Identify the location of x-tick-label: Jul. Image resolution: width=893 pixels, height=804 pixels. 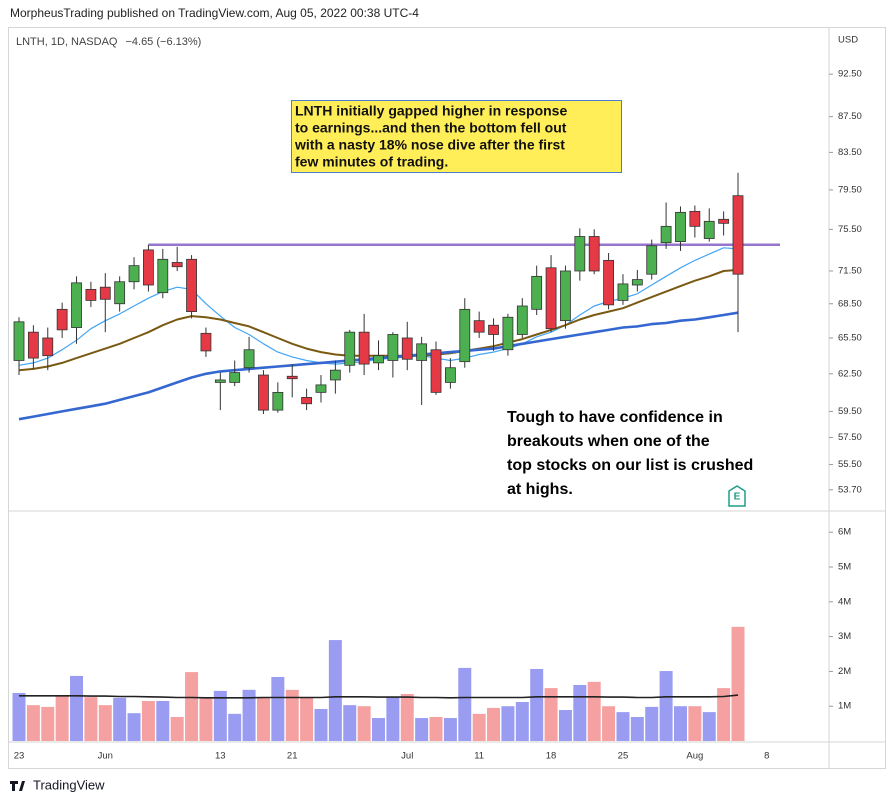
(407, 756).